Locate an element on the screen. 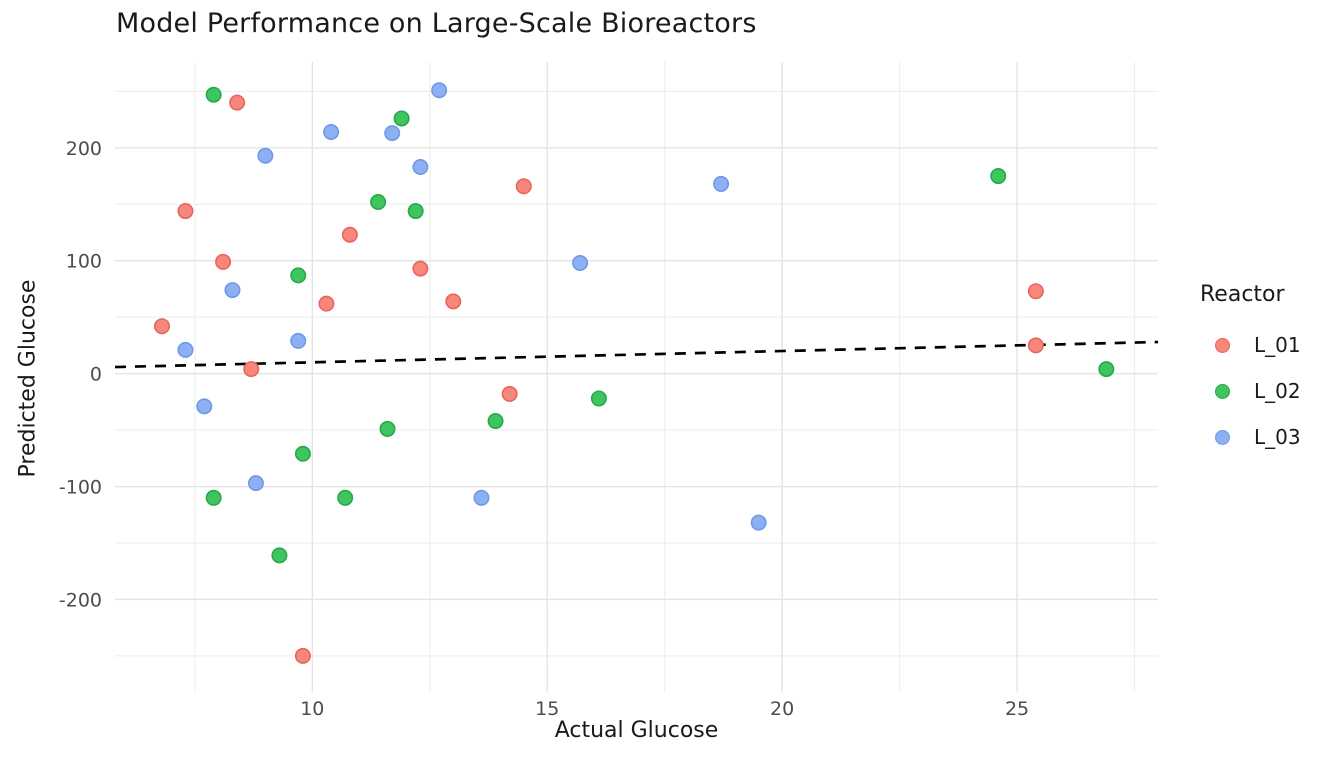 This screenshot has width=1344, height=768. legend-item-L_01: L_01 is located at coordinates (1271, 345).